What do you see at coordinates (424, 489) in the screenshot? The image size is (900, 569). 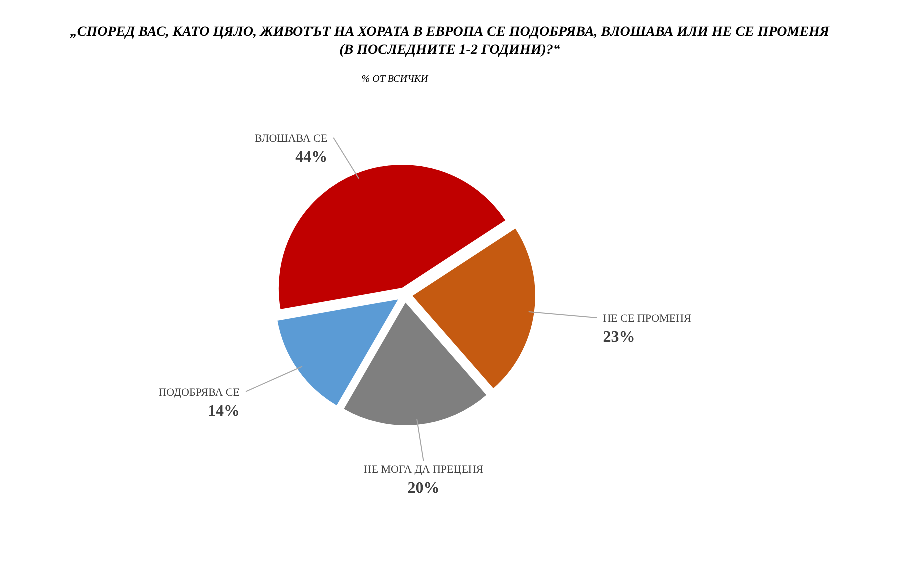 I see `data-label: 20%` at bounding box center [424, 489].